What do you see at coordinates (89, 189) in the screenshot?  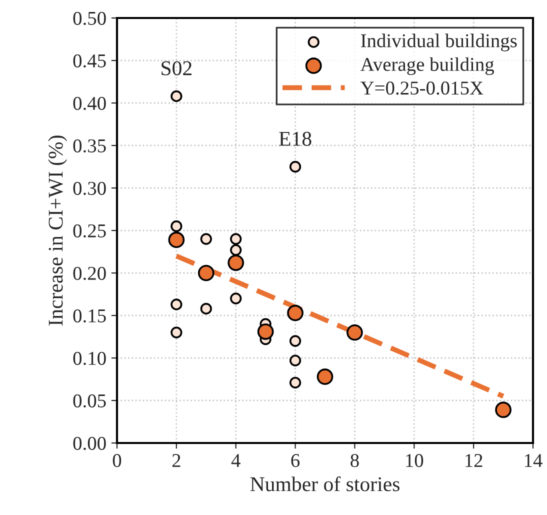 I see `y-tick-label: 0.30` at bounding box center [89, 189].